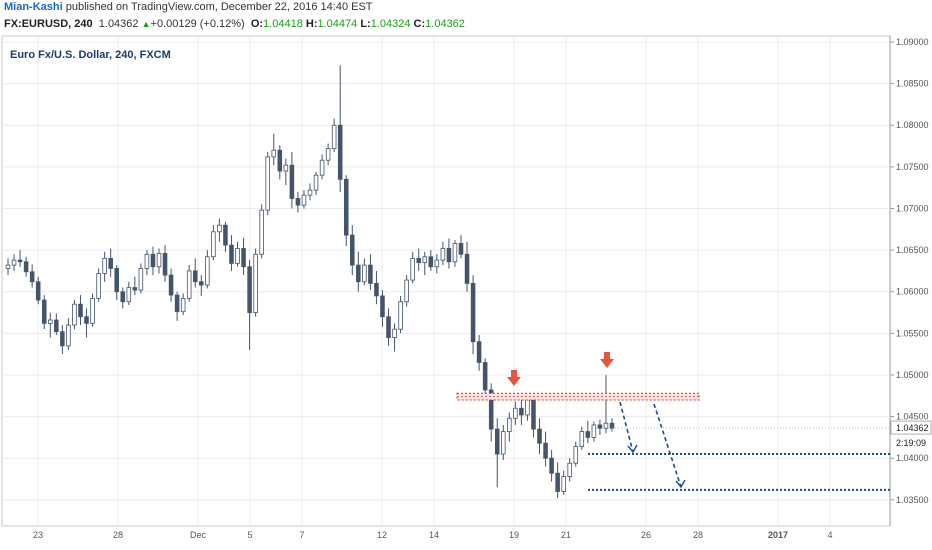 The width and height of the screenshot is (932, 550). I want to click on last-price-tag, so click(911, 427).